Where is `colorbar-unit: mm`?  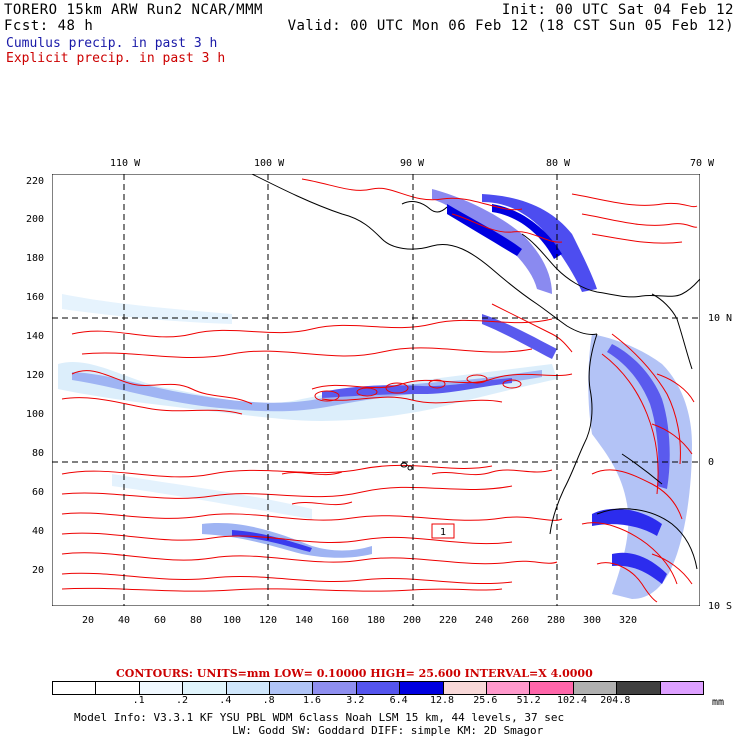
colorbar-unit: mm is located at coordinates (718, 702).